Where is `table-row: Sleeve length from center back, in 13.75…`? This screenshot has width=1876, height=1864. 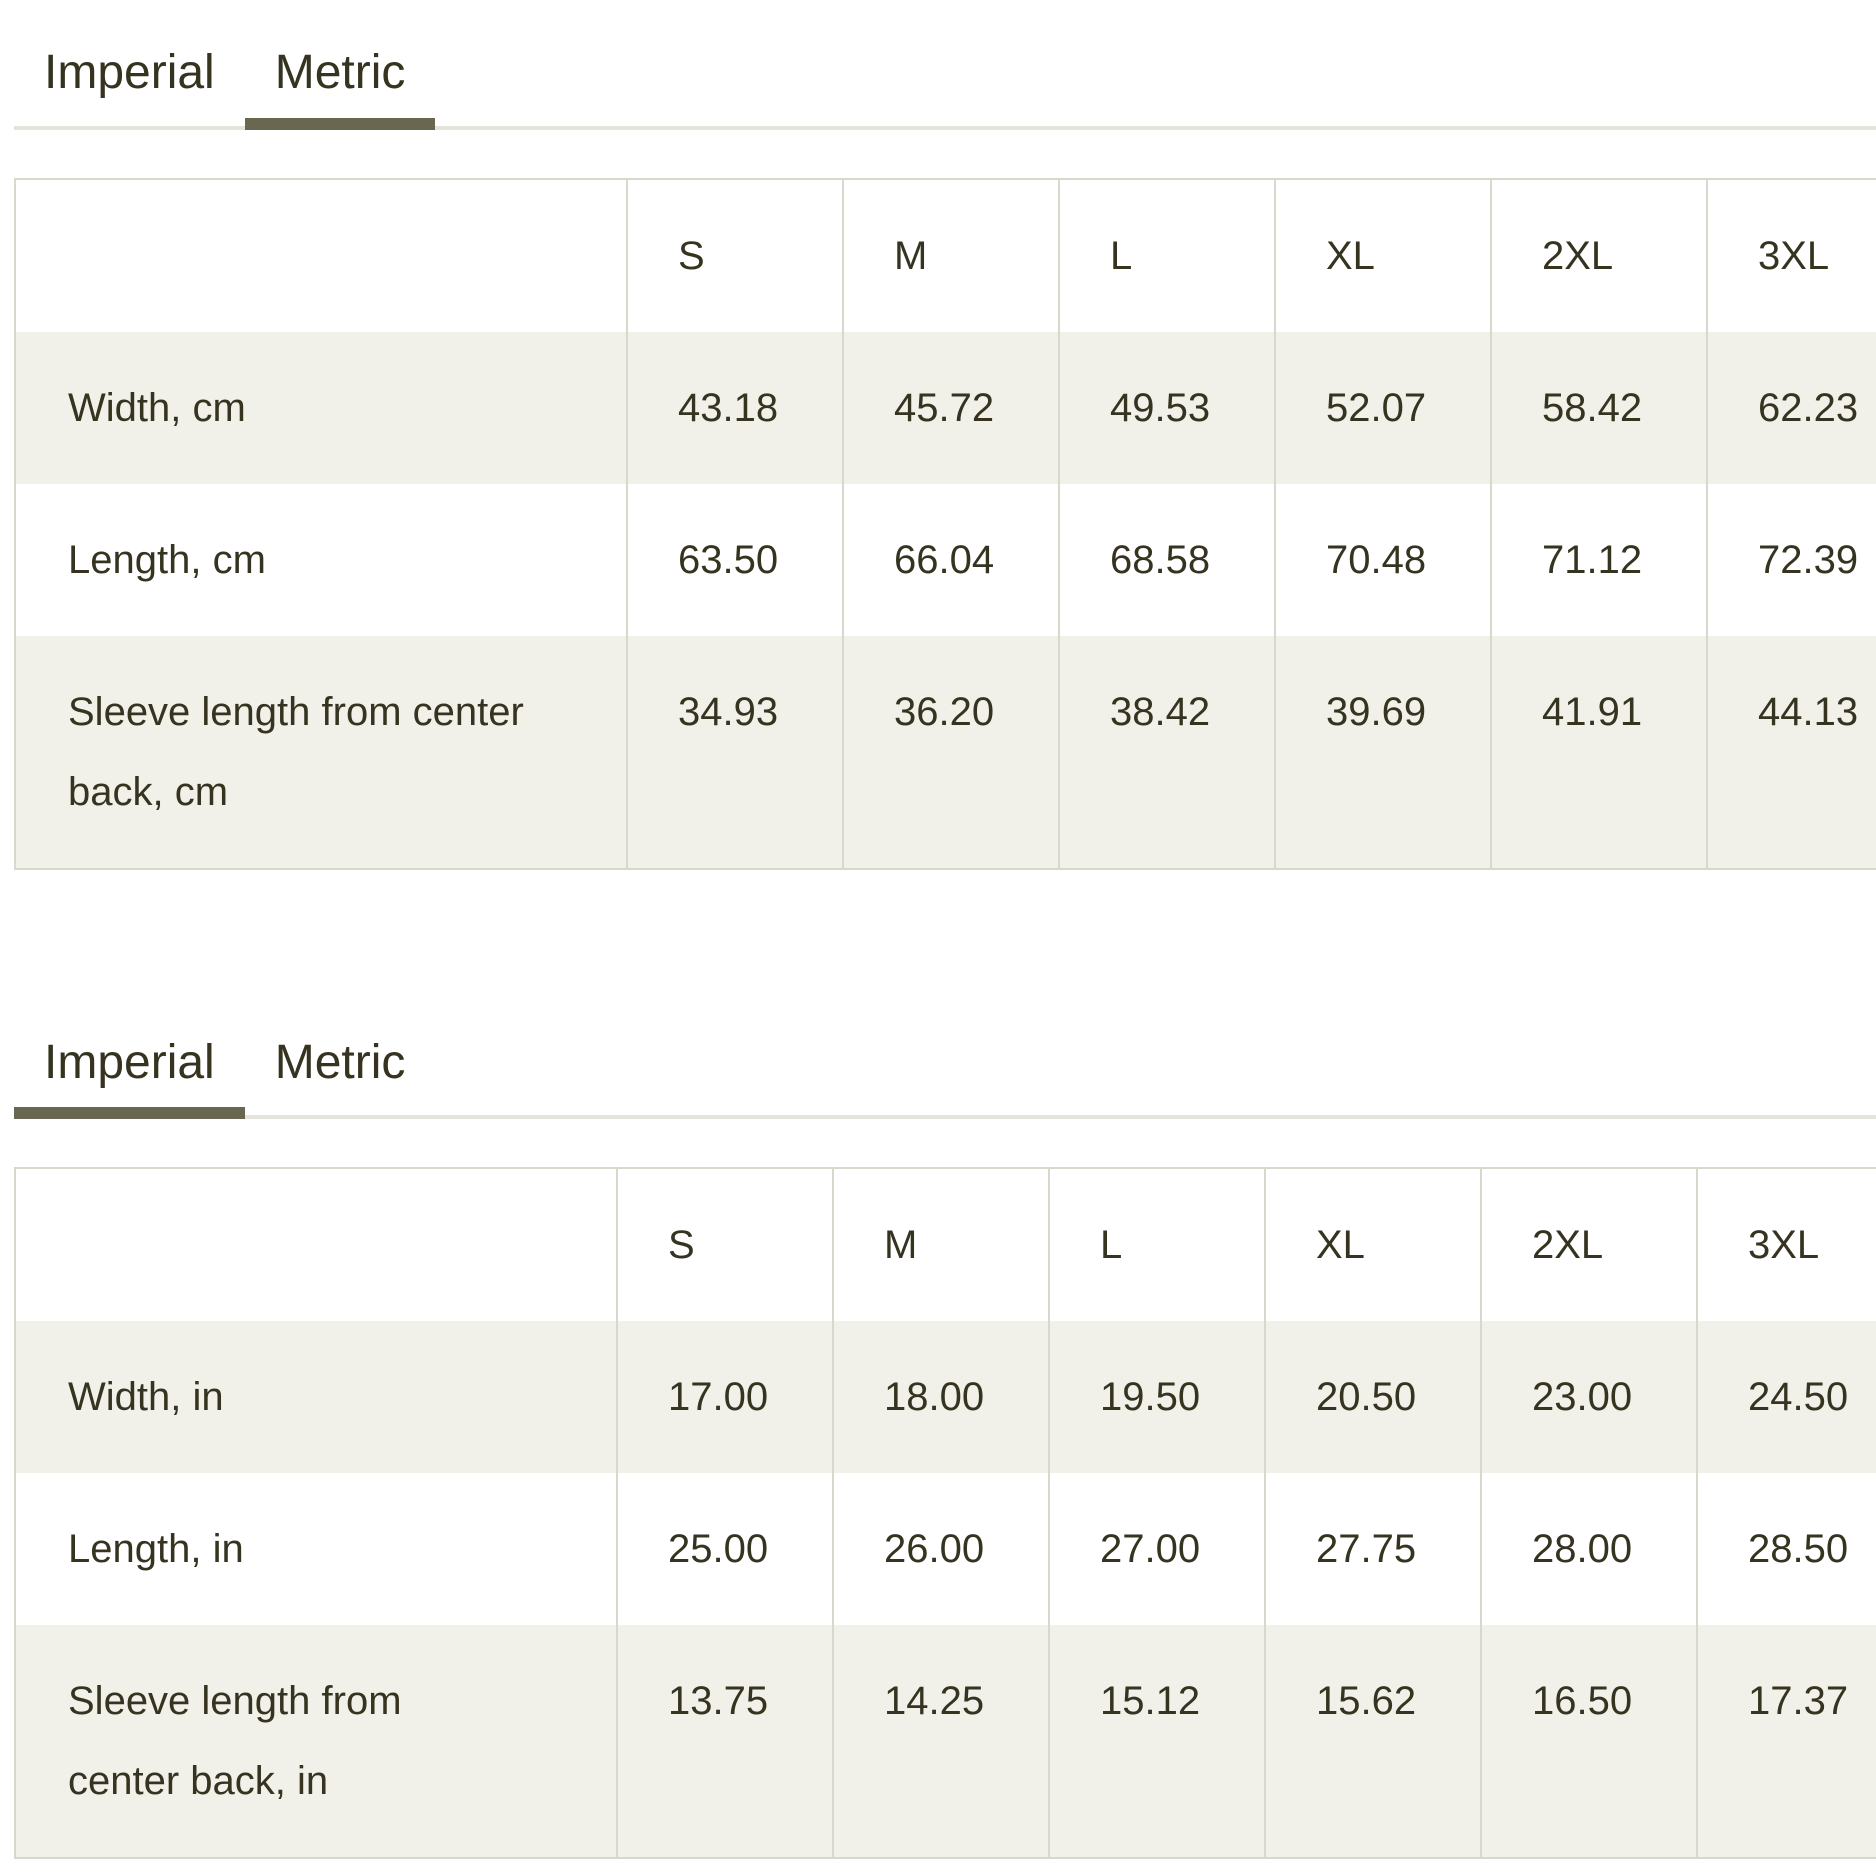 table-row: Sleeve length from center back, in 13.75… is located at coordinates (945, 1742).